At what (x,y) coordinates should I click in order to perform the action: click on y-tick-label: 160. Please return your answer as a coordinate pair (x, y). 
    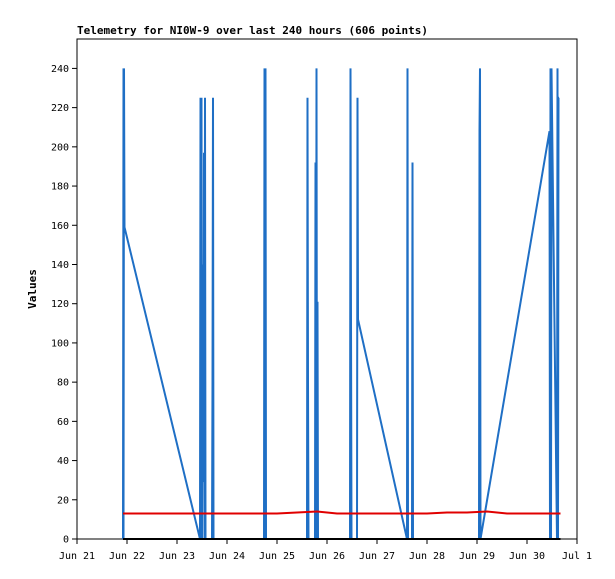
    Looking at the image, I should click on (60, 226).